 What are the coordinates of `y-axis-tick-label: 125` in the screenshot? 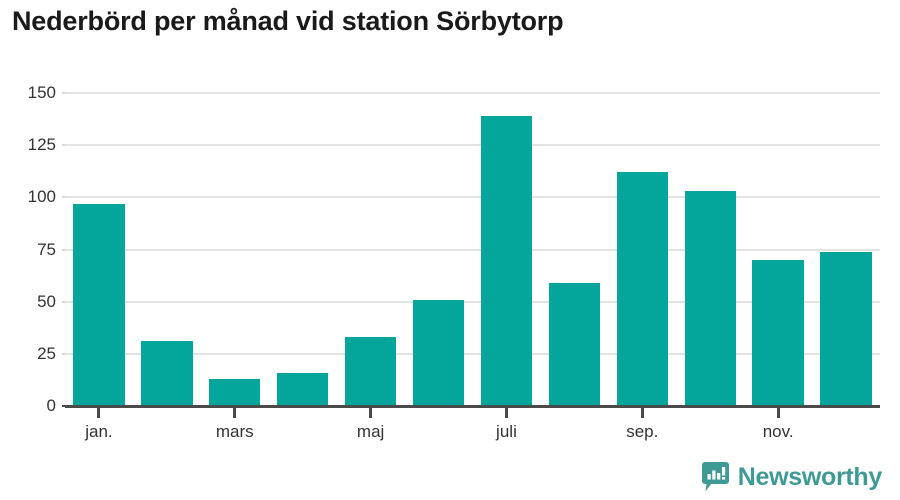 It's located at (41, 145).